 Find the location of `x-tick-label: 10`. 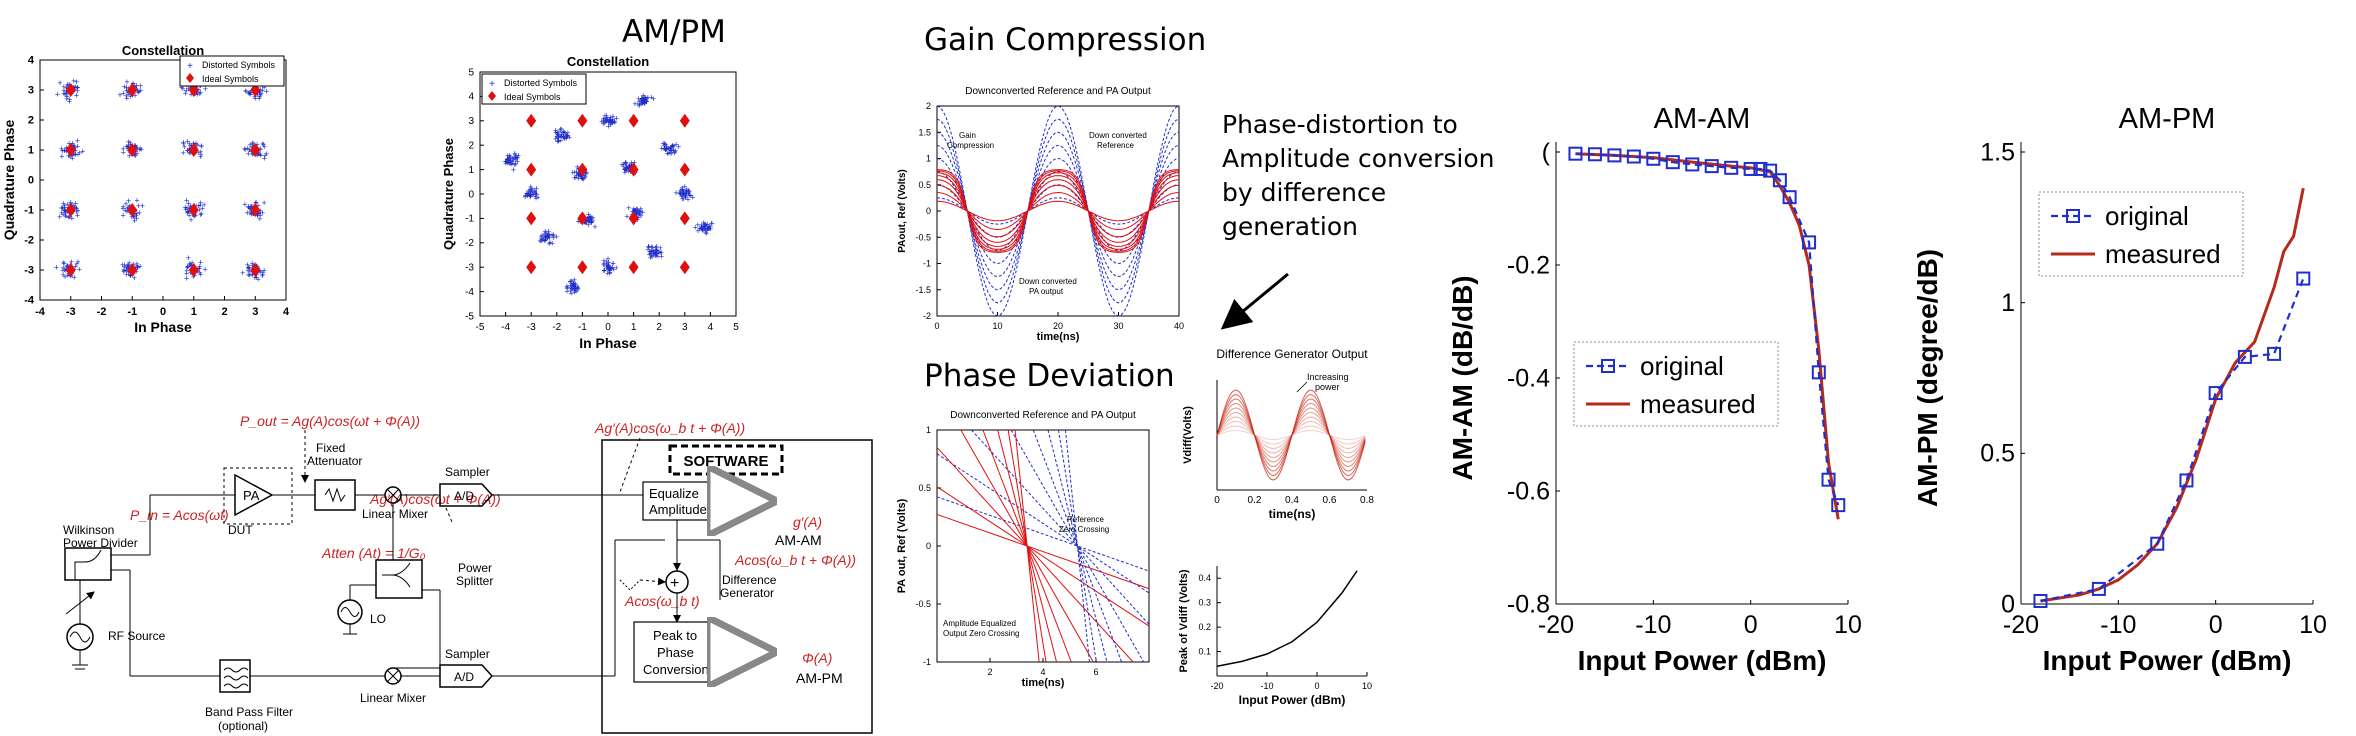

x-tick-label: 10 is located at coordinates (1367, 686).